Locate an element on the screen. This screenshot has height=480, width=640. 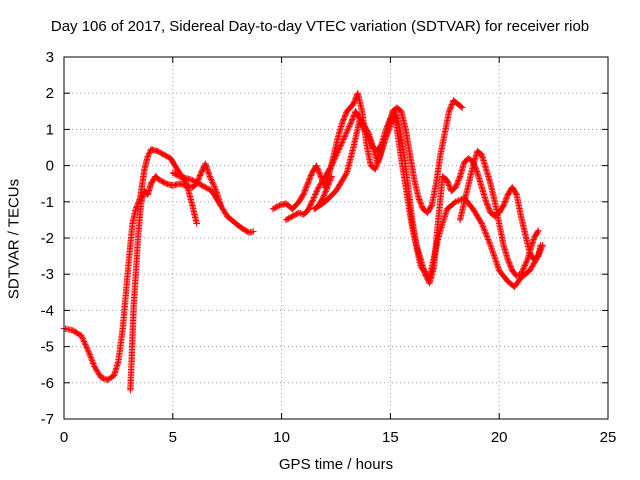
x-tick-label: 25 is located at coordinates (608, 437).